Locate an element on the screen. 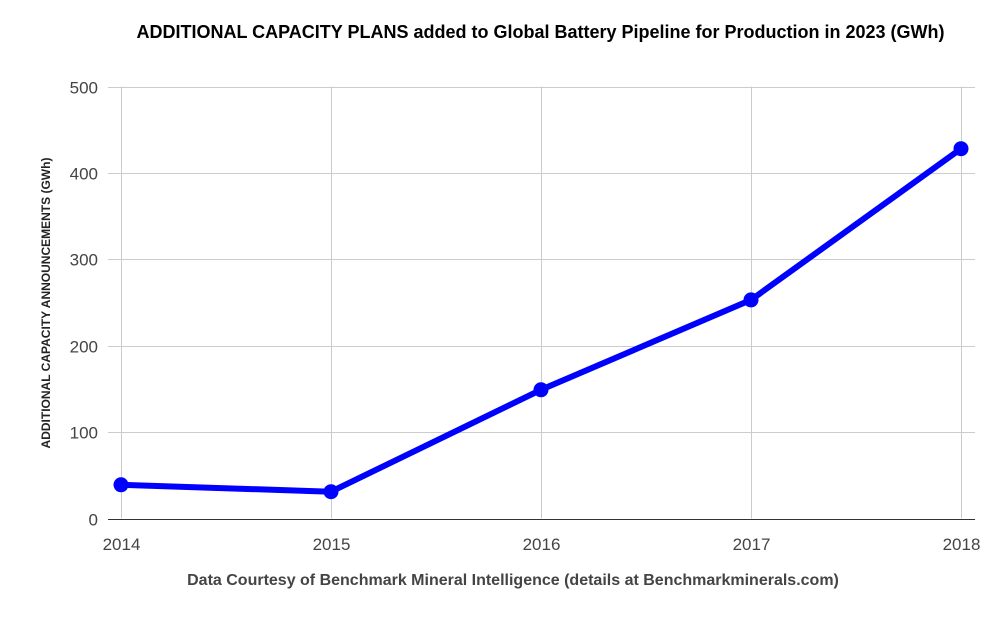 This screenshot has height=622, width=1006. y-tick-label: 200 is located at coordinates (84, 347).